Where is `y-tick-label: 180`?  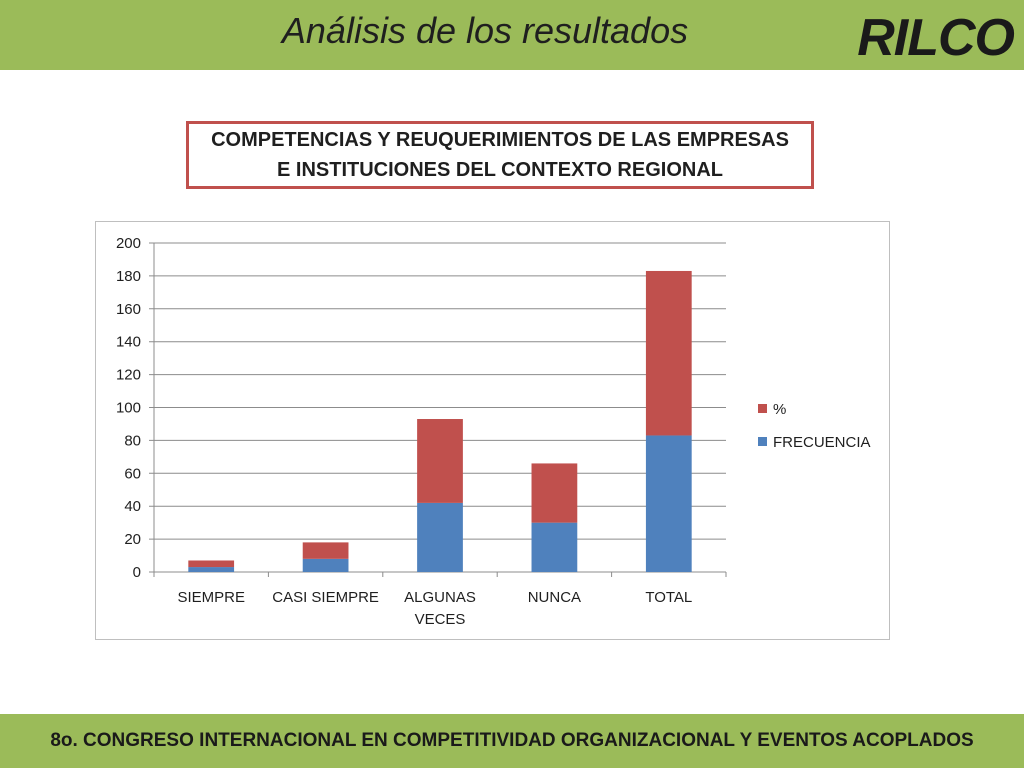 y-tick-label: 180 is located at coordinates (128, 276).